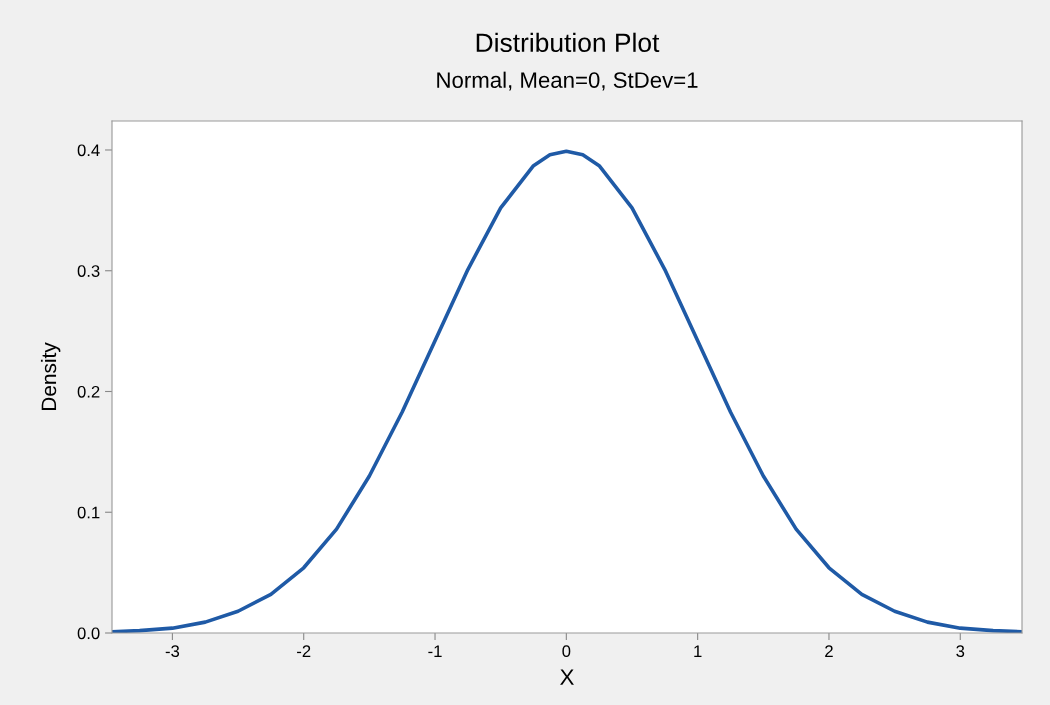 The height and width of the screenshot is (705, 1050). What do you see at coordinates (88, 150) in the screenshot?
I see `y-tick-label: 0.4` at bounding box center [88, 150].